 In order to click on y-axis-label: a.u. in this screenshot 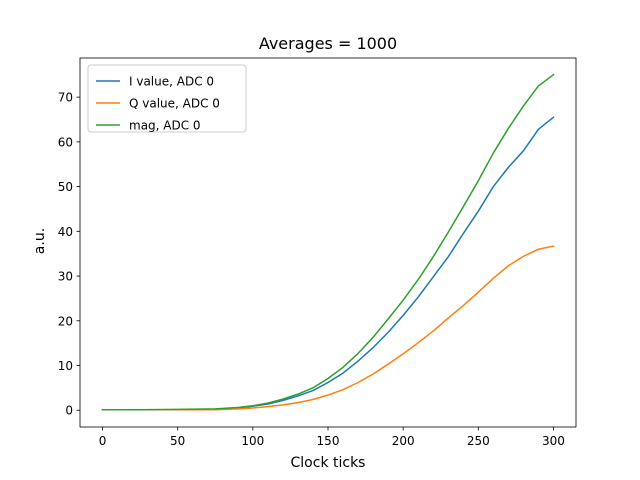, I will do `click(40, 241)`.